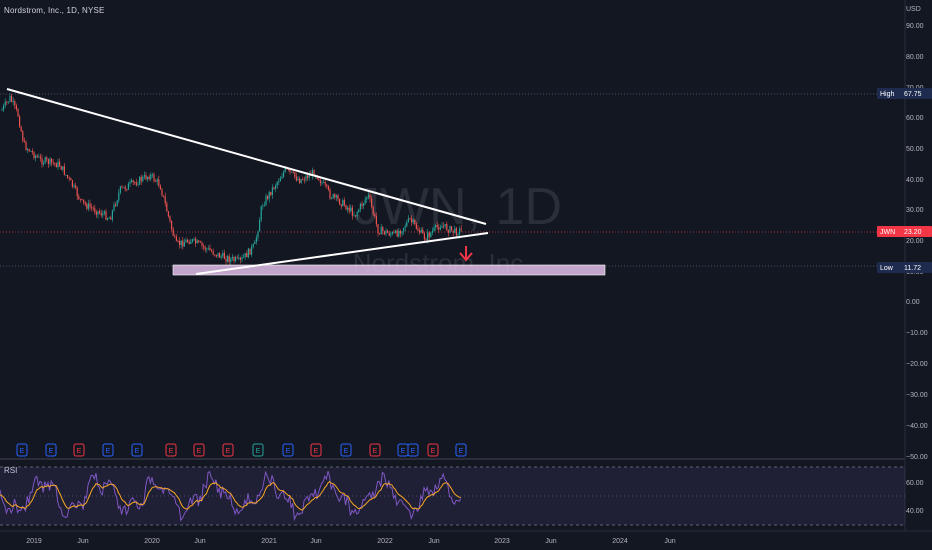 This screenshot has width=932, height=550. I want to click on price-tick: −30.00, so click(917, 395).